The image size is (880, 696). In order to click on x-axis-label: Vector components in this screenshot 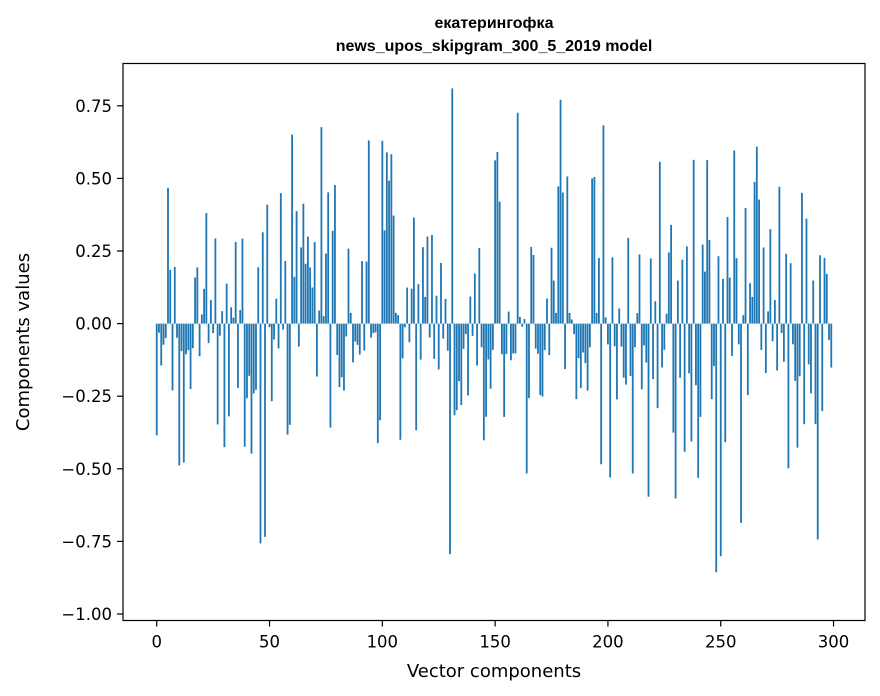, I will do `click(494, 671)`.